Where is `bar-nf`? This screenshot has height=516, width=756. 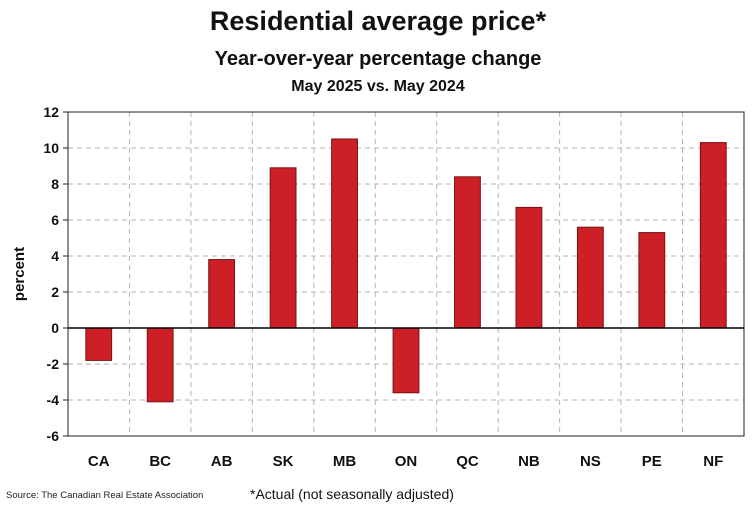
bar-nf is located at coordinates (713, 235).